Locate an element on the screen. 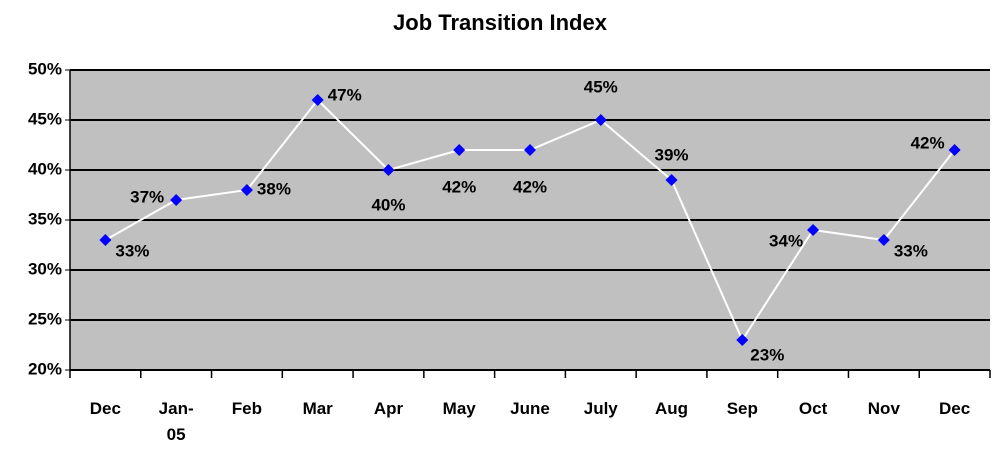 Image resolution: width=994 pixels, height=454 pixels. data-label: 39% is located at coordinates (672, 154).